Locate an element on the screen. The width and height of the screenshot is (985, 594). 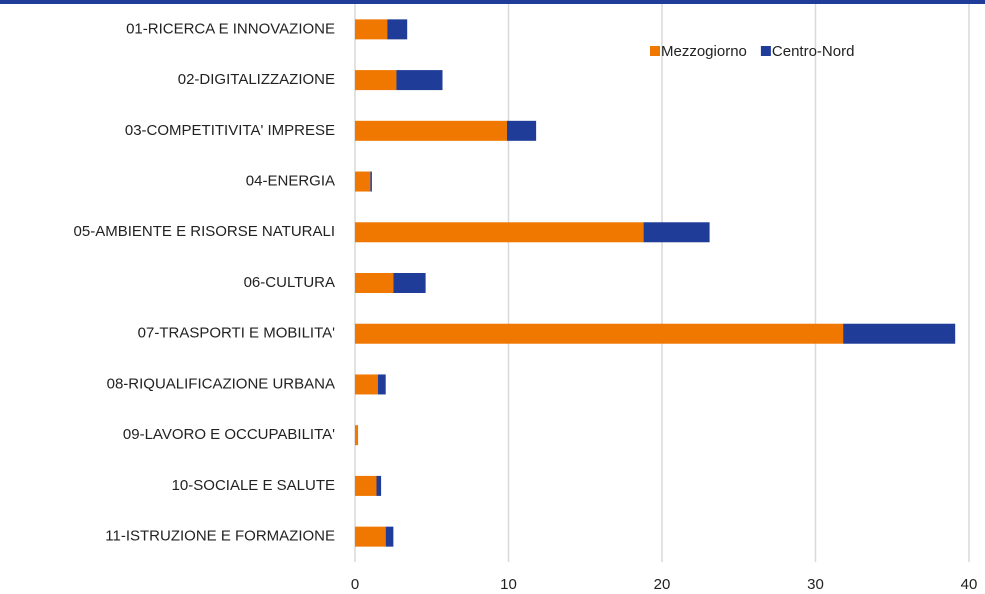
y-tick-label: 11-ISTRUZIONE E FORMAZIONE is located at coordinates (220, 536).